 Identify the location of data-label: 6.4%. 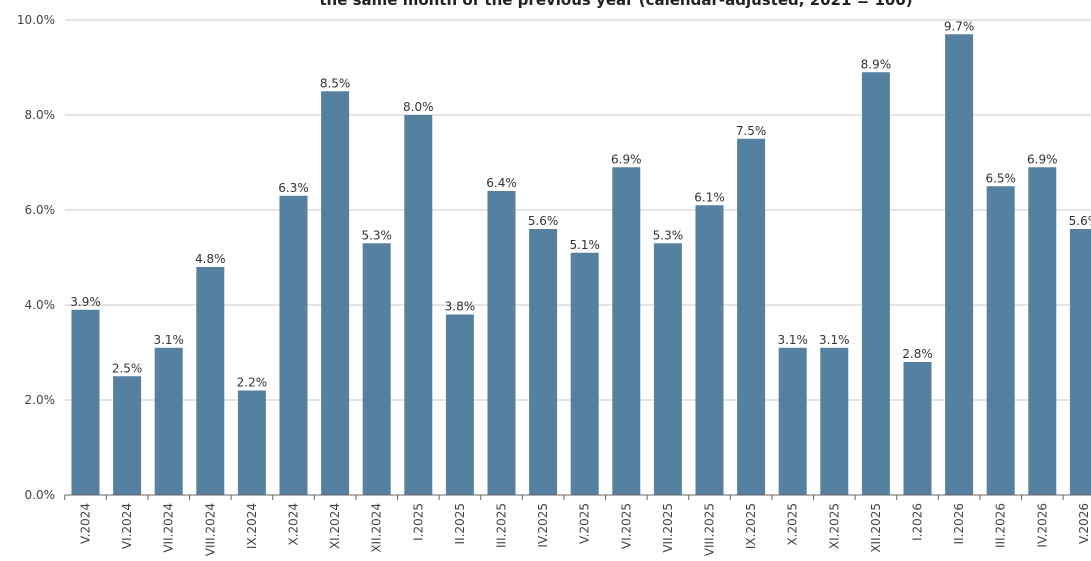
(501, 183).